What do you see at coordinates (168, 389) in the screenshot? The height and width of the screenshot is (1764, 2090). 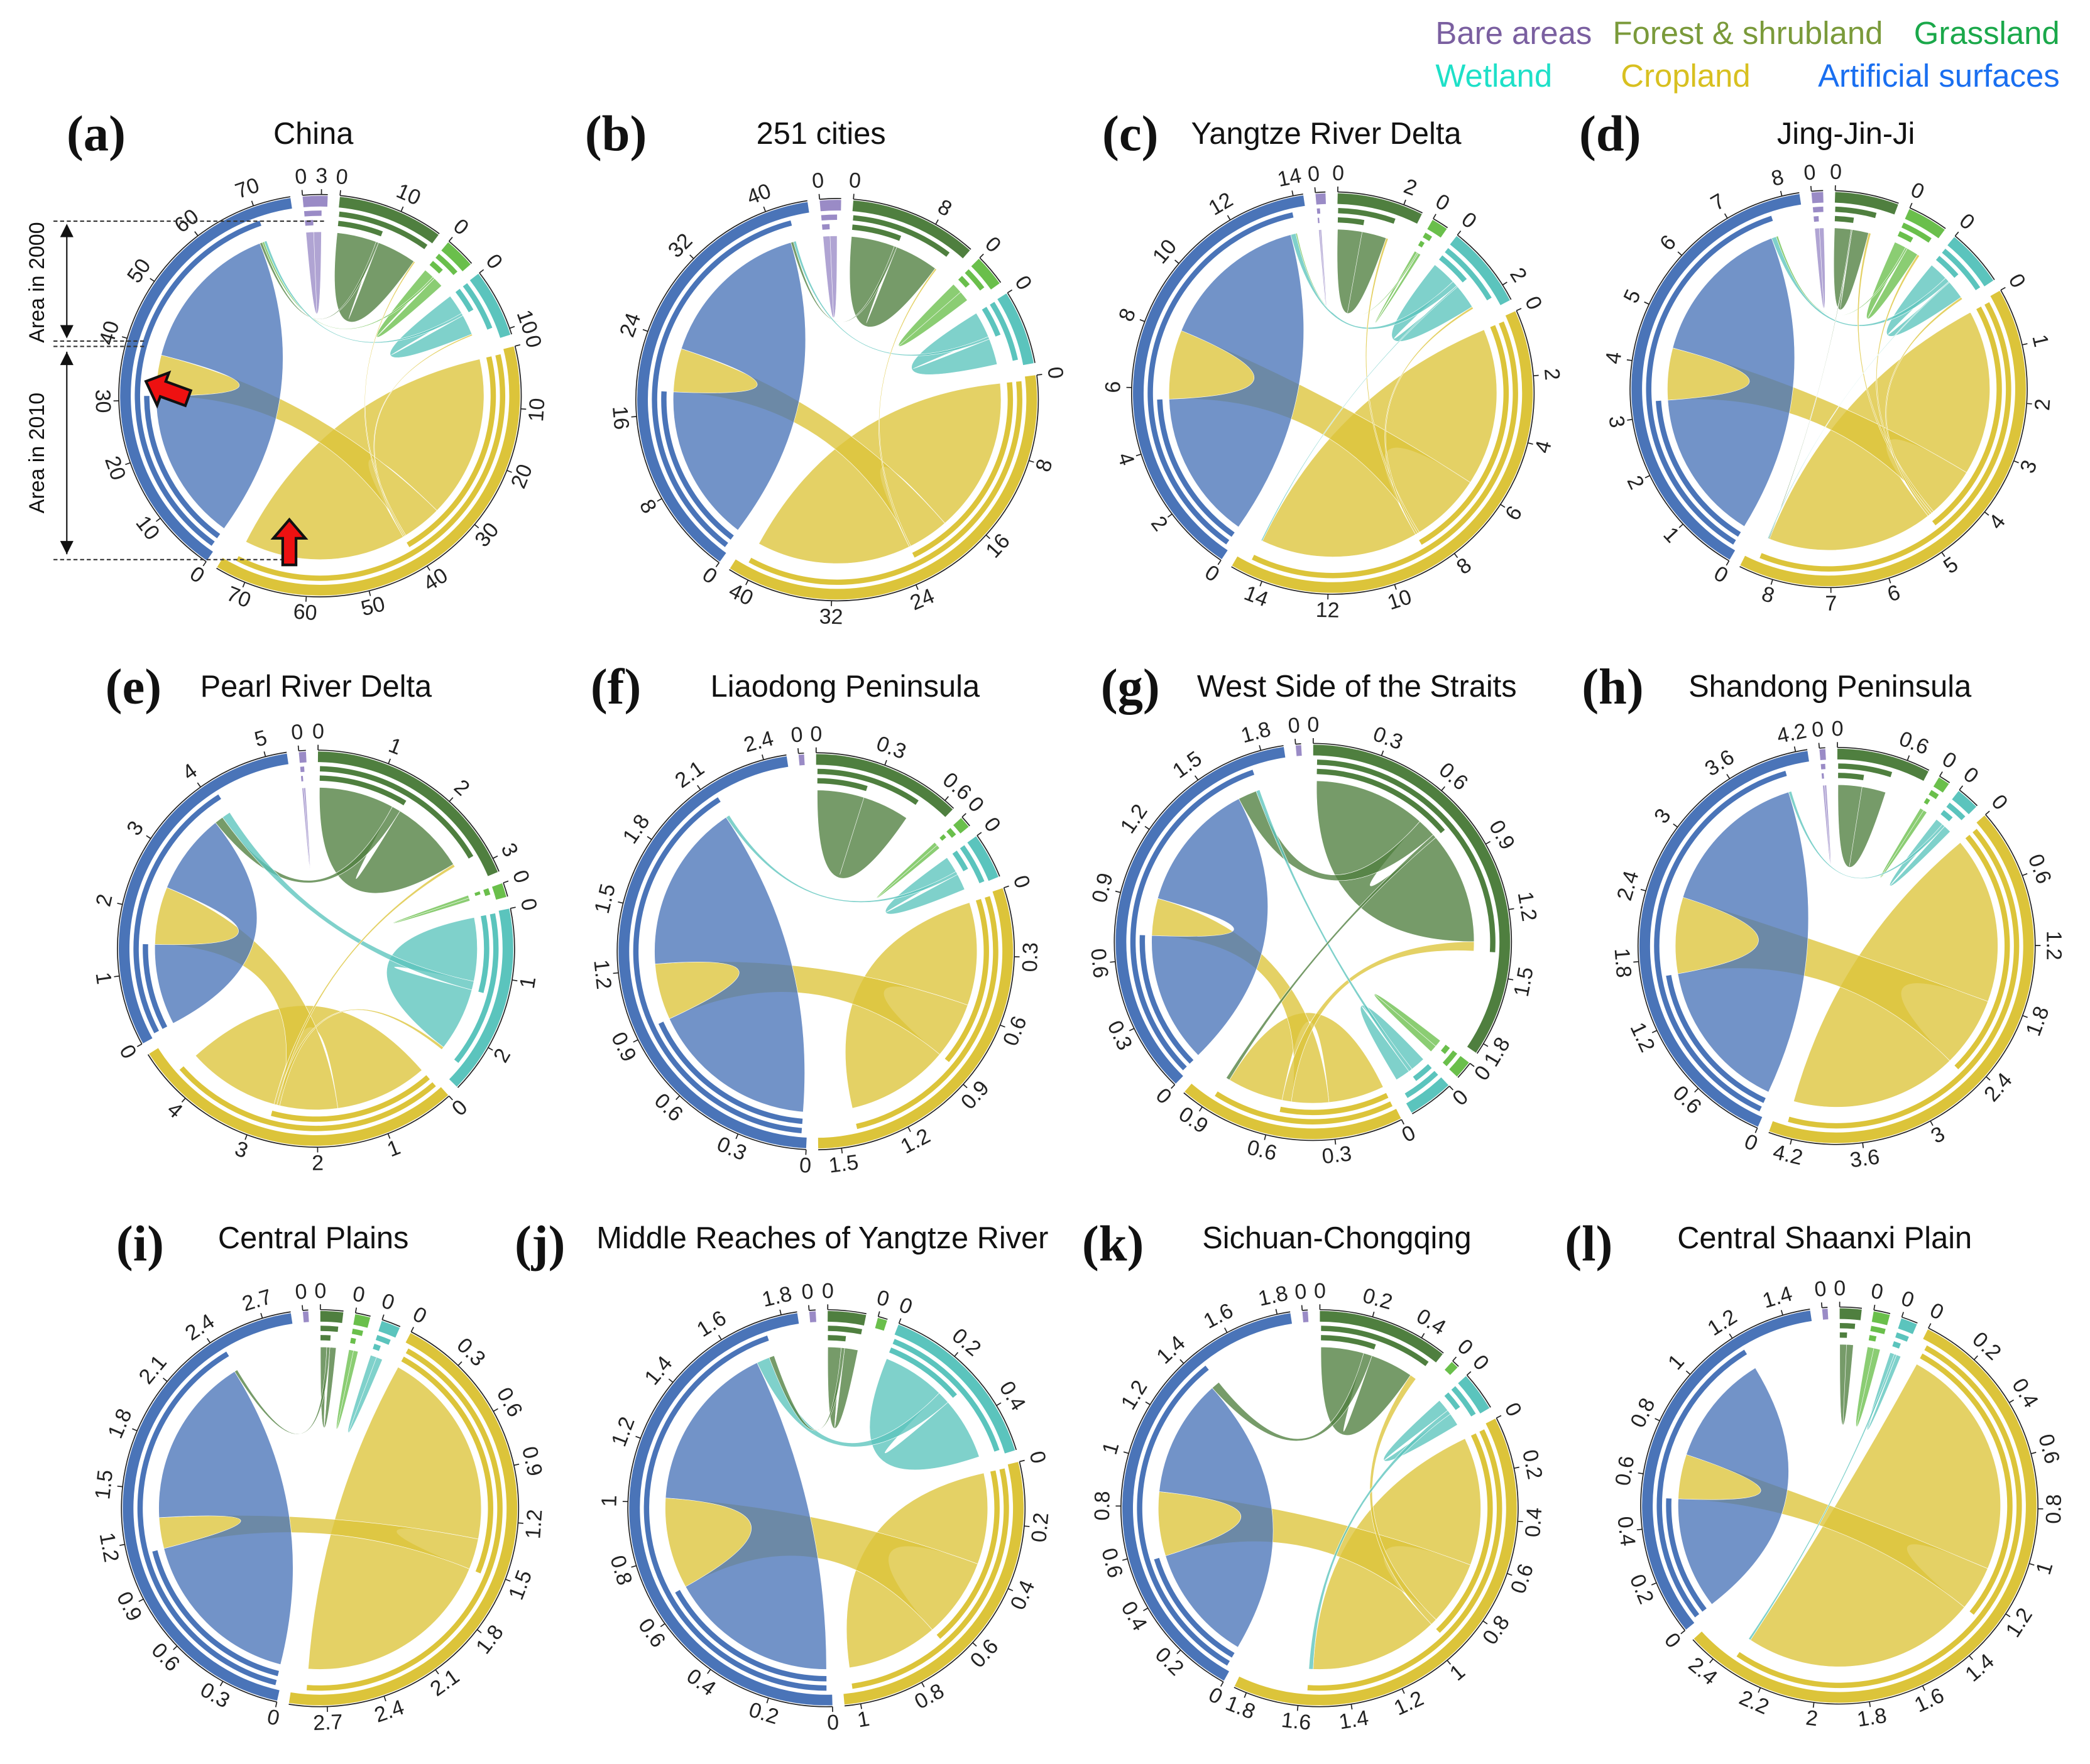 I see `red-arrow-left-icon` at bounding box center [168, 389].